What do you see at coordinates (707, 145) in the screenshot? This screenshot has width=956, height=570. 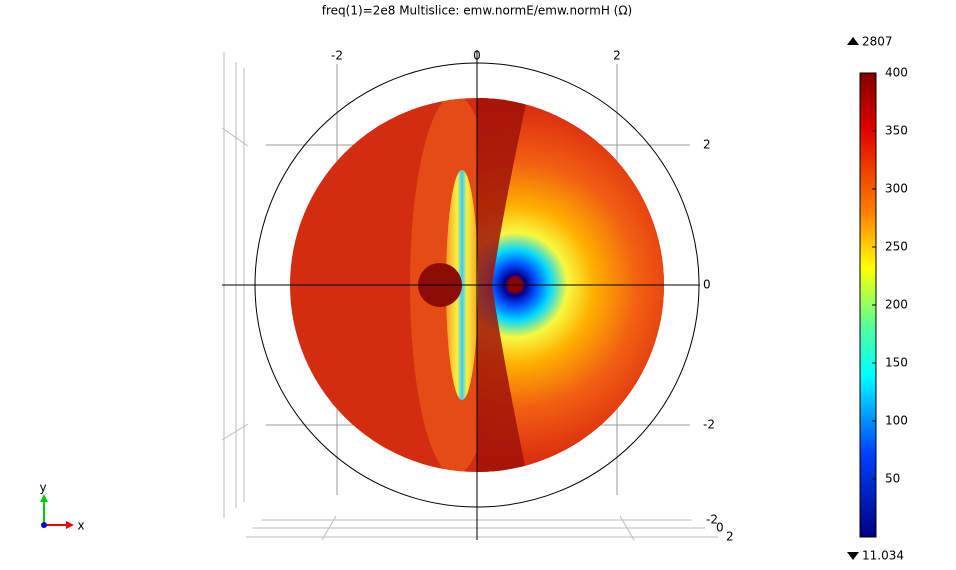 I see `y-tick-label: 2` at bounding box center [707, 145].